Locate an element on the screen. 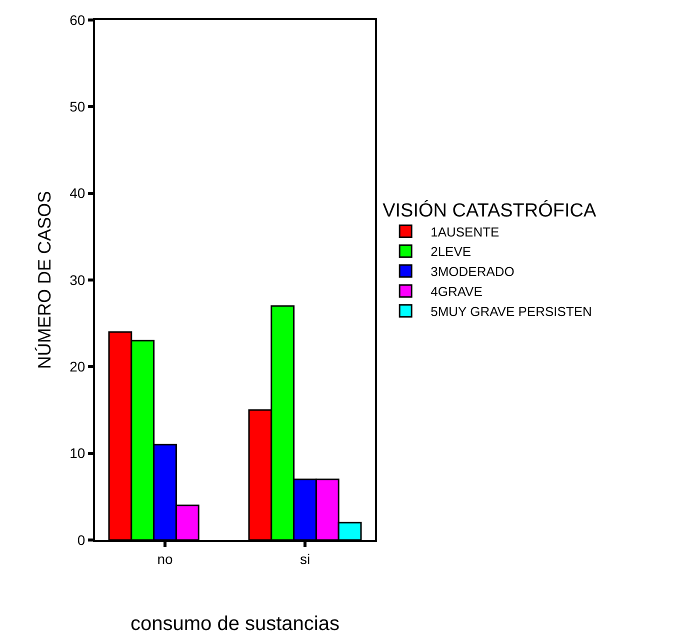  legend-label: 2LEVE is located at coordinates (451, 252).